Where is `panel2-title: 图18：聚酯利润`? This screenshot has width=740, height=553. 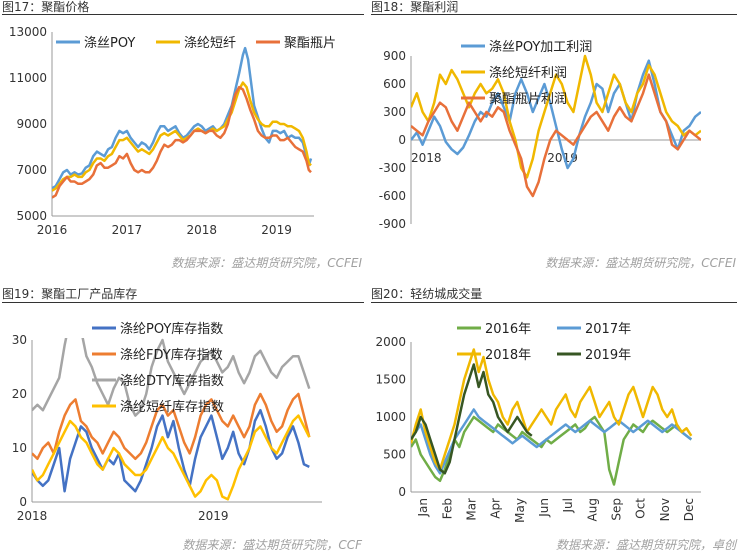
panel2-title: 图18：聚酯利润 is located at coordinates (415, 7).